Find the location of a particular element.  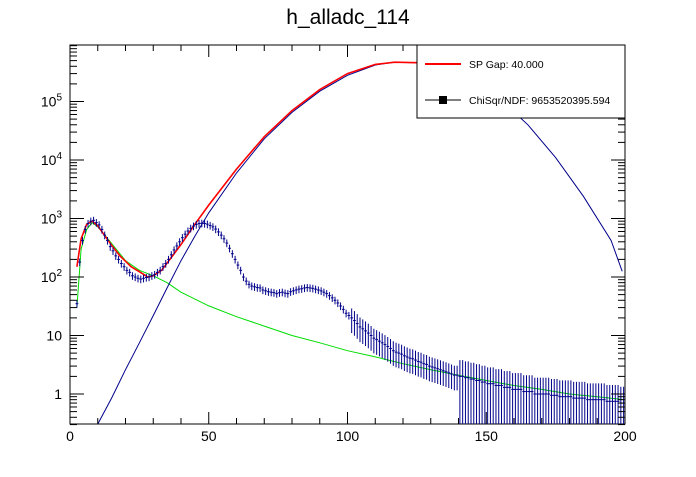

y-tick-label: 103 is located at coordinates (52, 218).